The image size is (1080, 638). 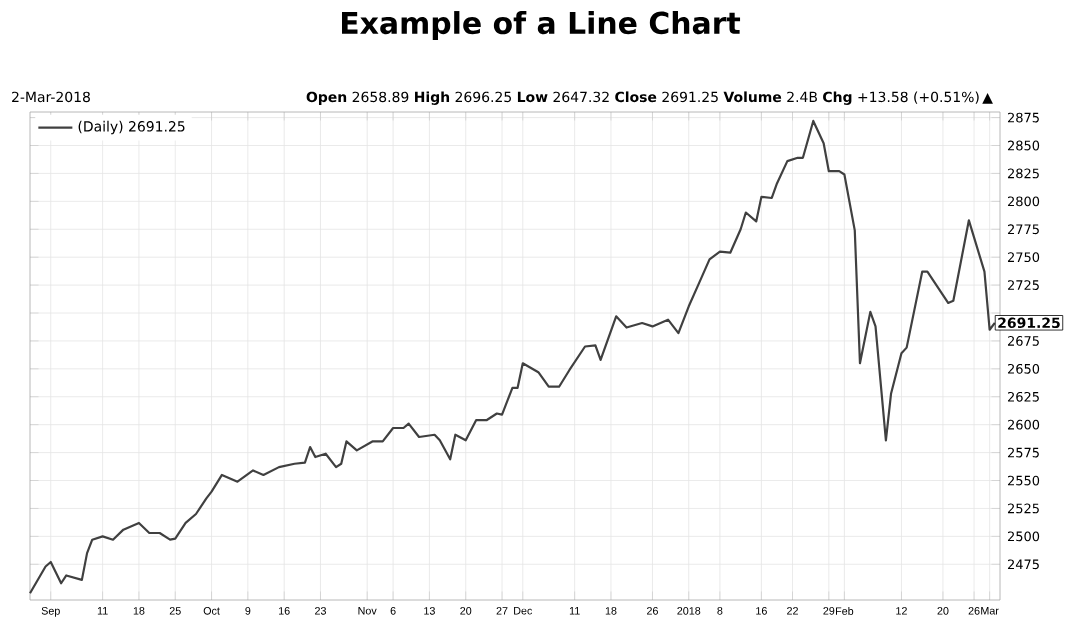 I want to click on chart-title: Example of a Line Chart, so click(x=541, y=25).